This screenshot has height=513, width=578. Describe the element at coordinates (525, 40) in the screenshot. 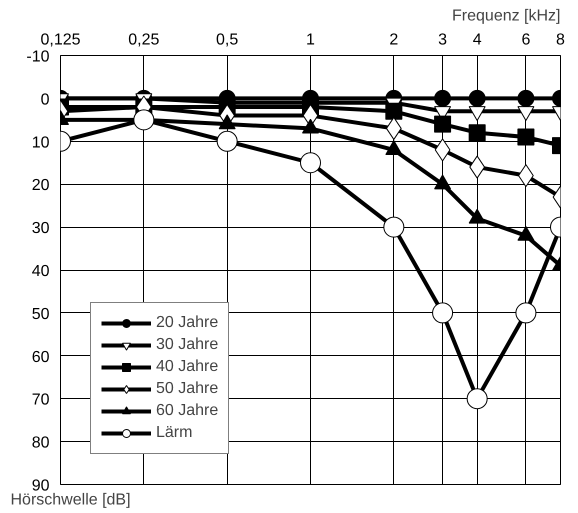

I see `x-tick-label: 6` at that location.